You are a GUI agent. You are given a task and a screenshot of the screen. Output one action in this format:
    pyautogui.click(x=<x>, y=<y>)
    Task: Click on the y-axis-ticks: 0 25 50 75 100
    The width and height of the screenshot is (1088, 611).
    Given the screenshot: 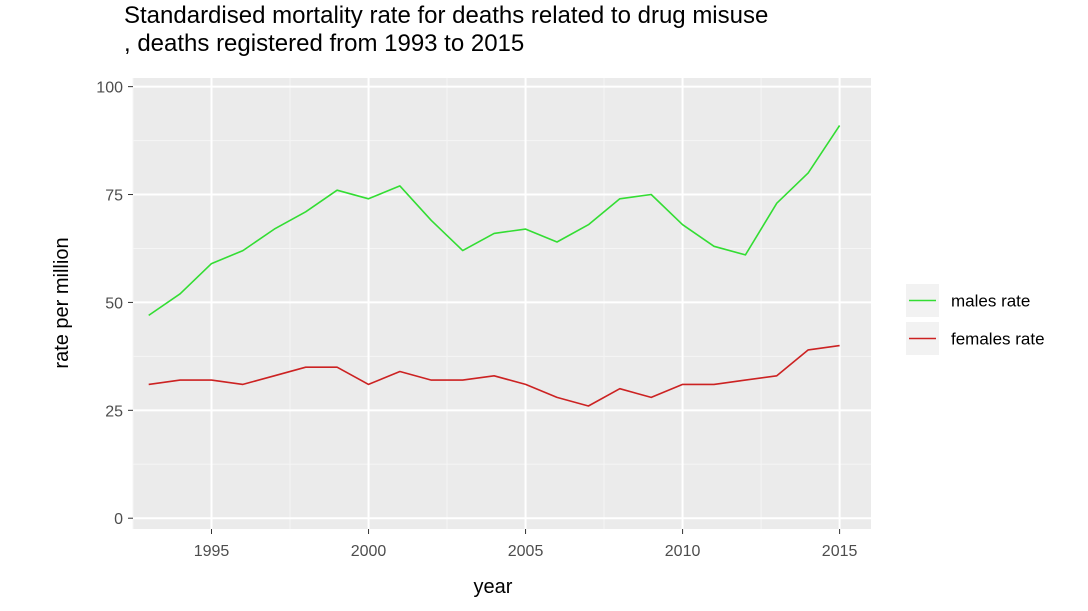 What is the action you would take?
    pyautogui.click(x=114, y=304)
    